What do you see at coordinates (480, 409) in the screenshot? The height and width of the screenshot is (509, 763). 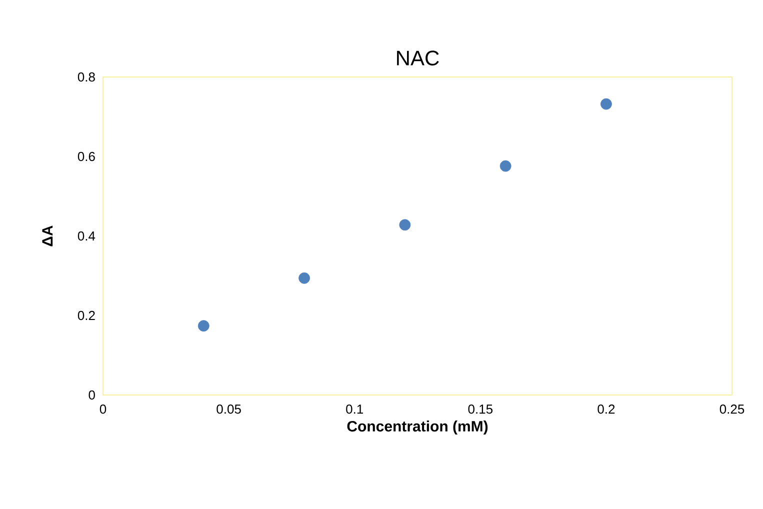 I see `x-tick-label: 0.15` at bounding box center [480, 409].